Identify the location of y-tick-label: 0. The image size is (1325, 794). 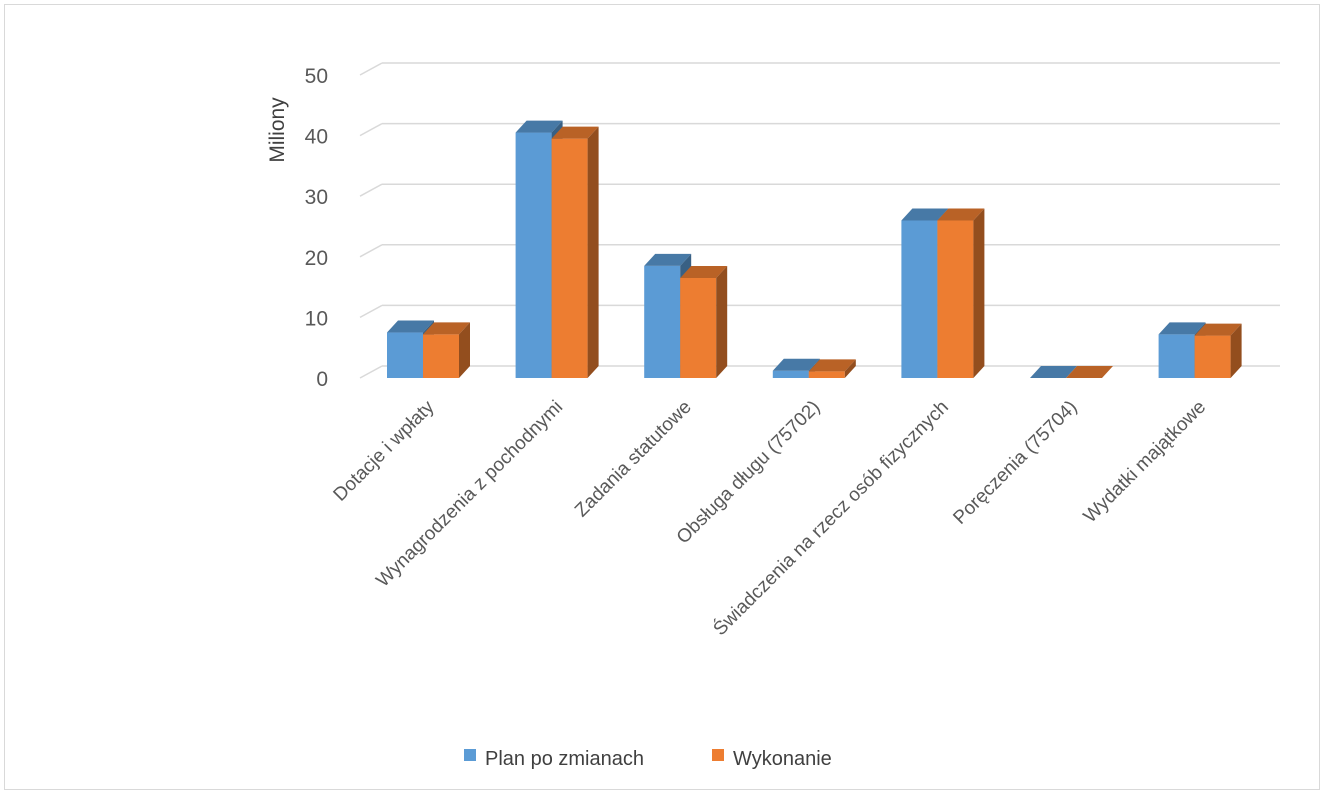
(322, 379).